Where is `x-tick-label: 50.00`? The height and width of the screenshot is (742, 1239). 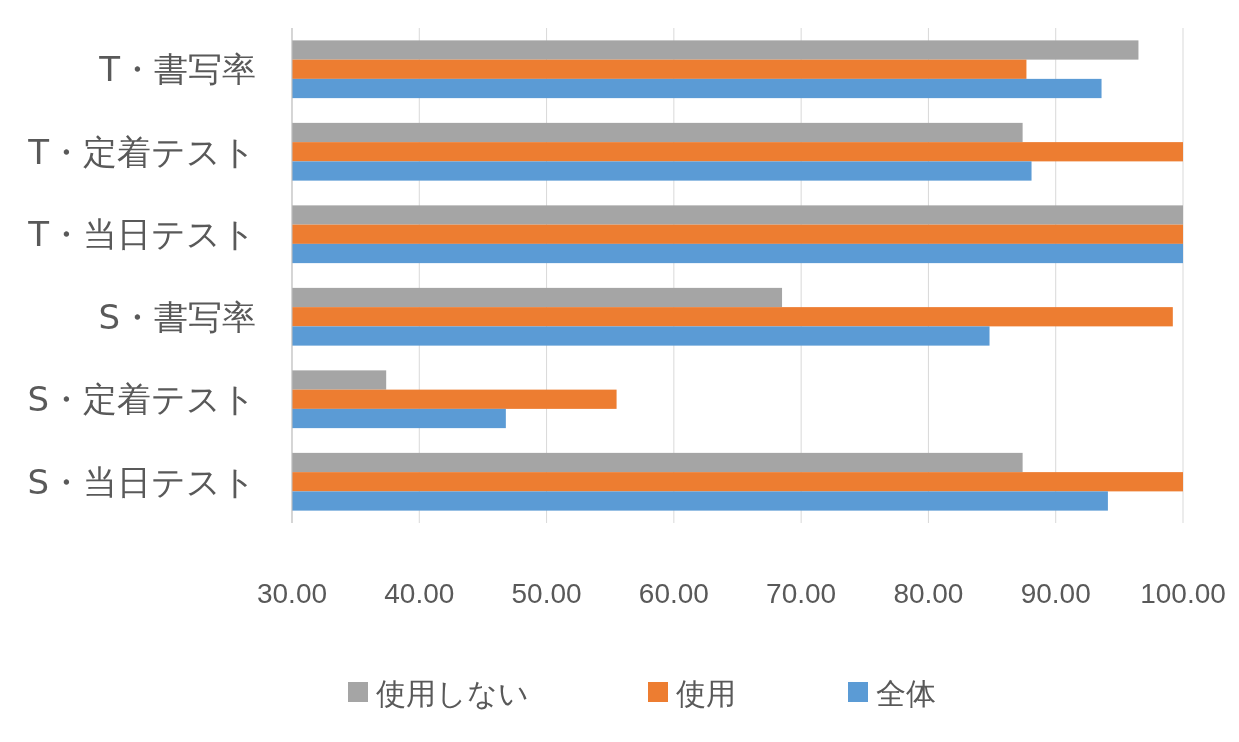 x-tick-label: 50.00 is located at coordinates (546, 593).